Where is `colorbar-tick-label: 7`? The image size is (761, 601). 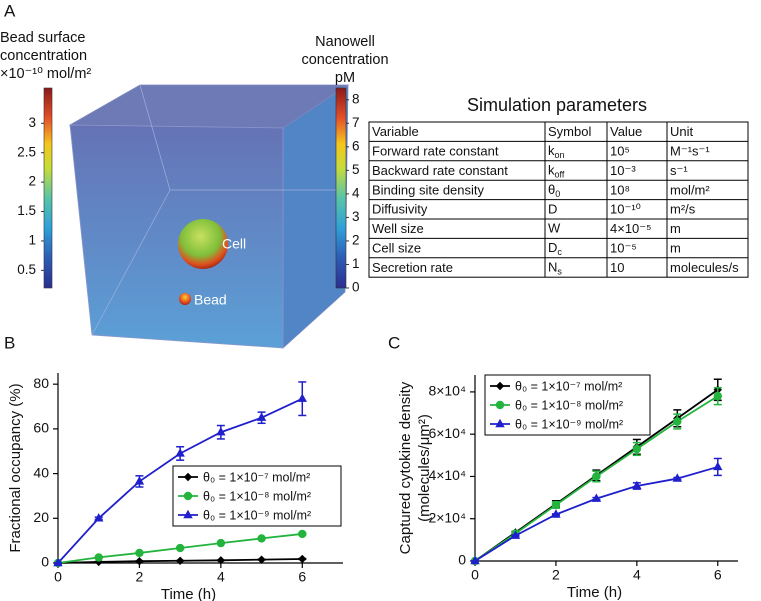 colorbar-tick-label: 7 is located at coordinates (356, 122).